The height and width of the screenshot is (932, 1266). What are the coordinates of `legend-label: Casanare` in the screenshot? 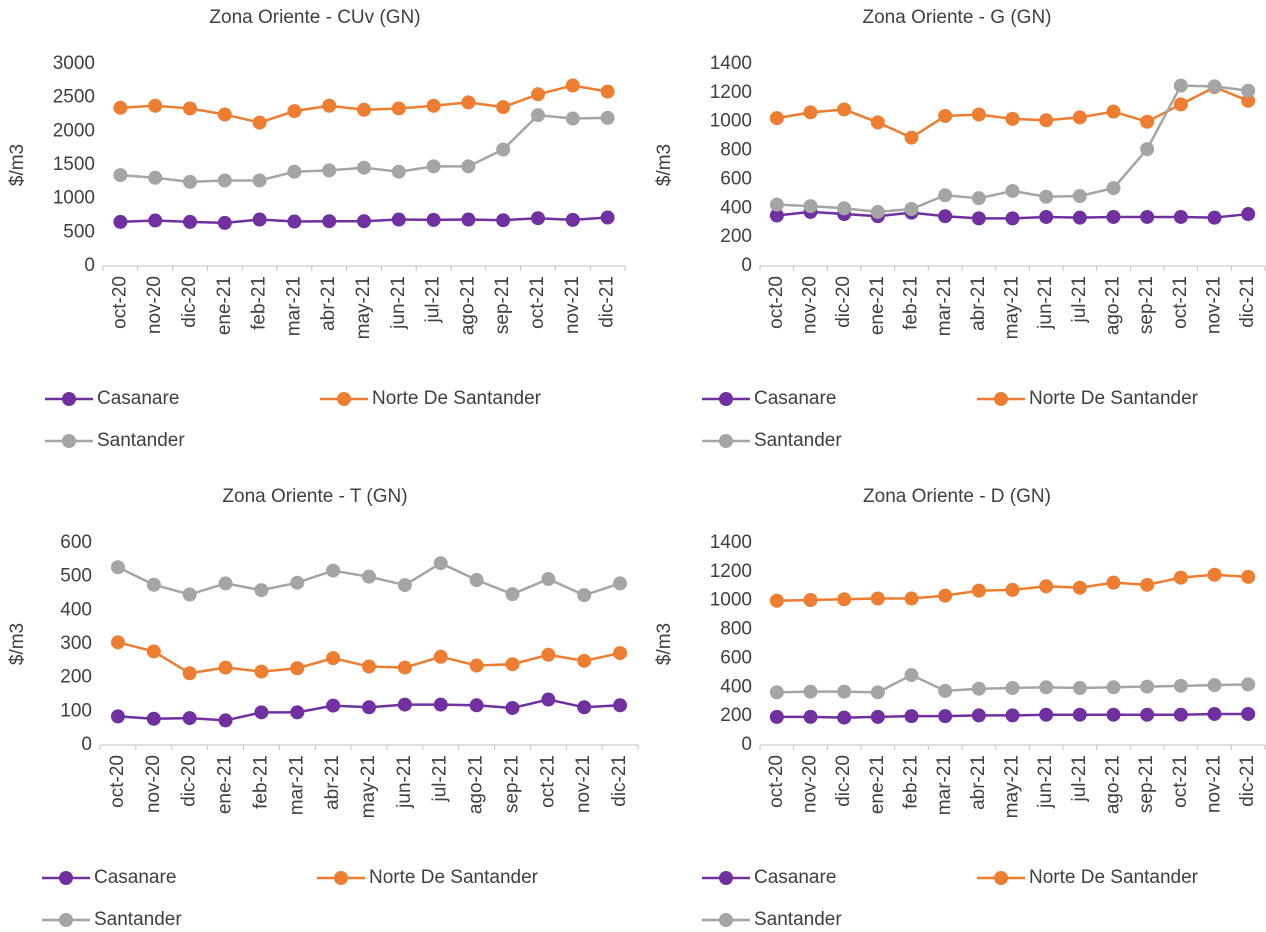 It's located at (138, 398).